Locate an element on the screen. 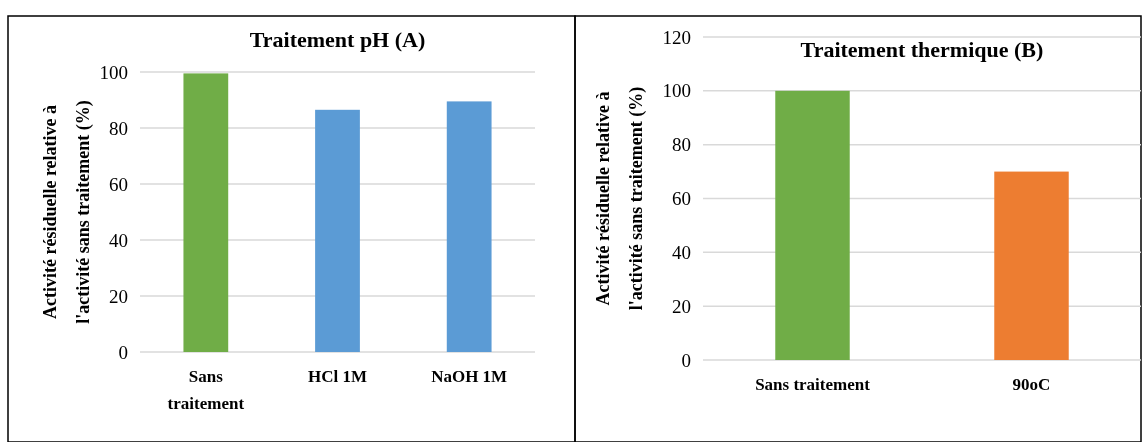 The height and width of the screenshot is (442, 1142). chart-title: Traitement thermique (B) is located at coordinates (922, 49).